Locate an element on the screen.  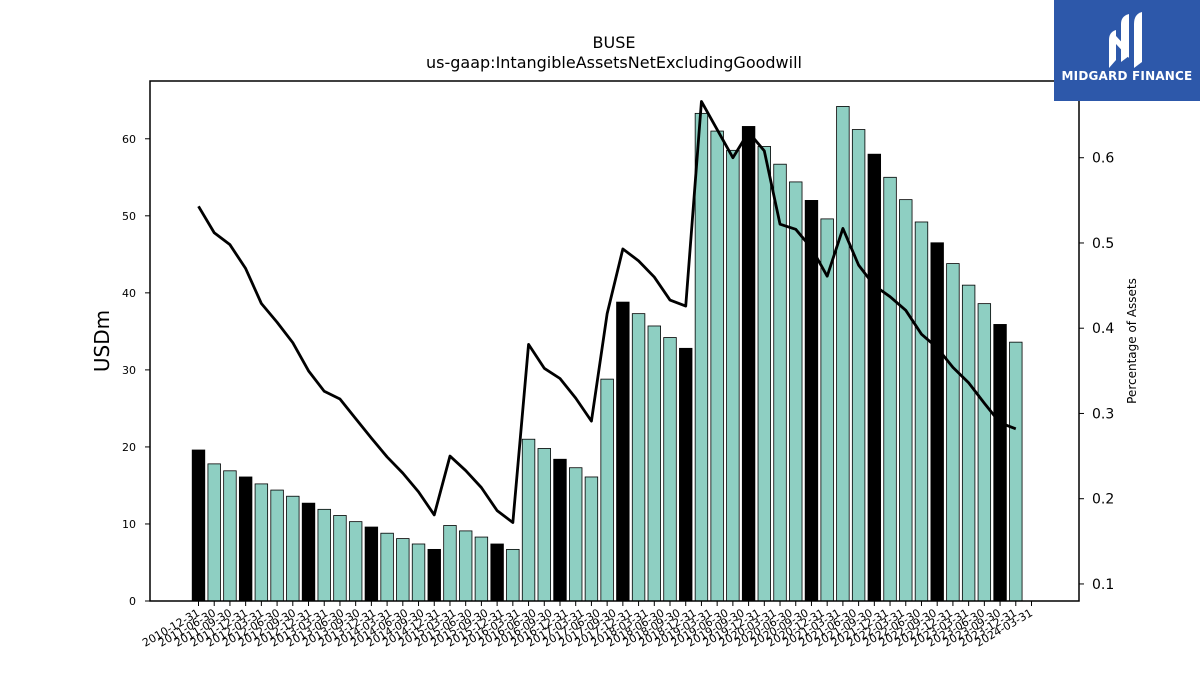
y-axis-label-left: USDm is located at coordinates (102, 341).